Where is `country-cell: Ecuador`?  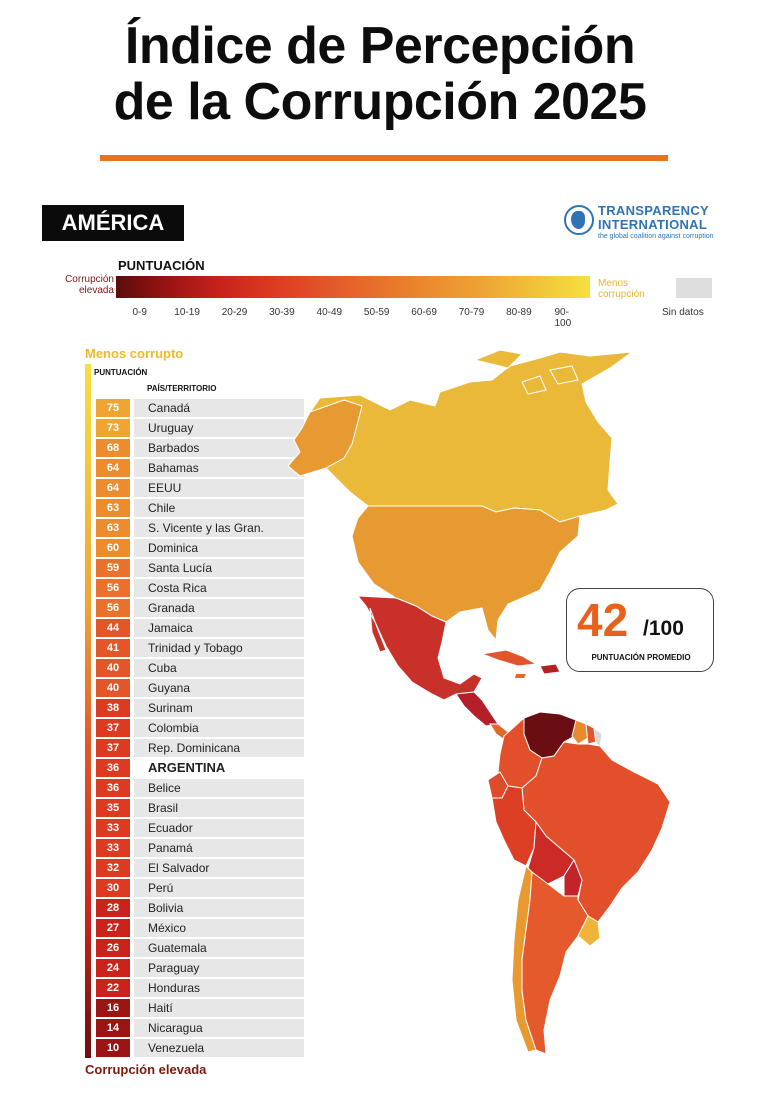
country-cell: Ecuador is located at coordinates (219, 828).